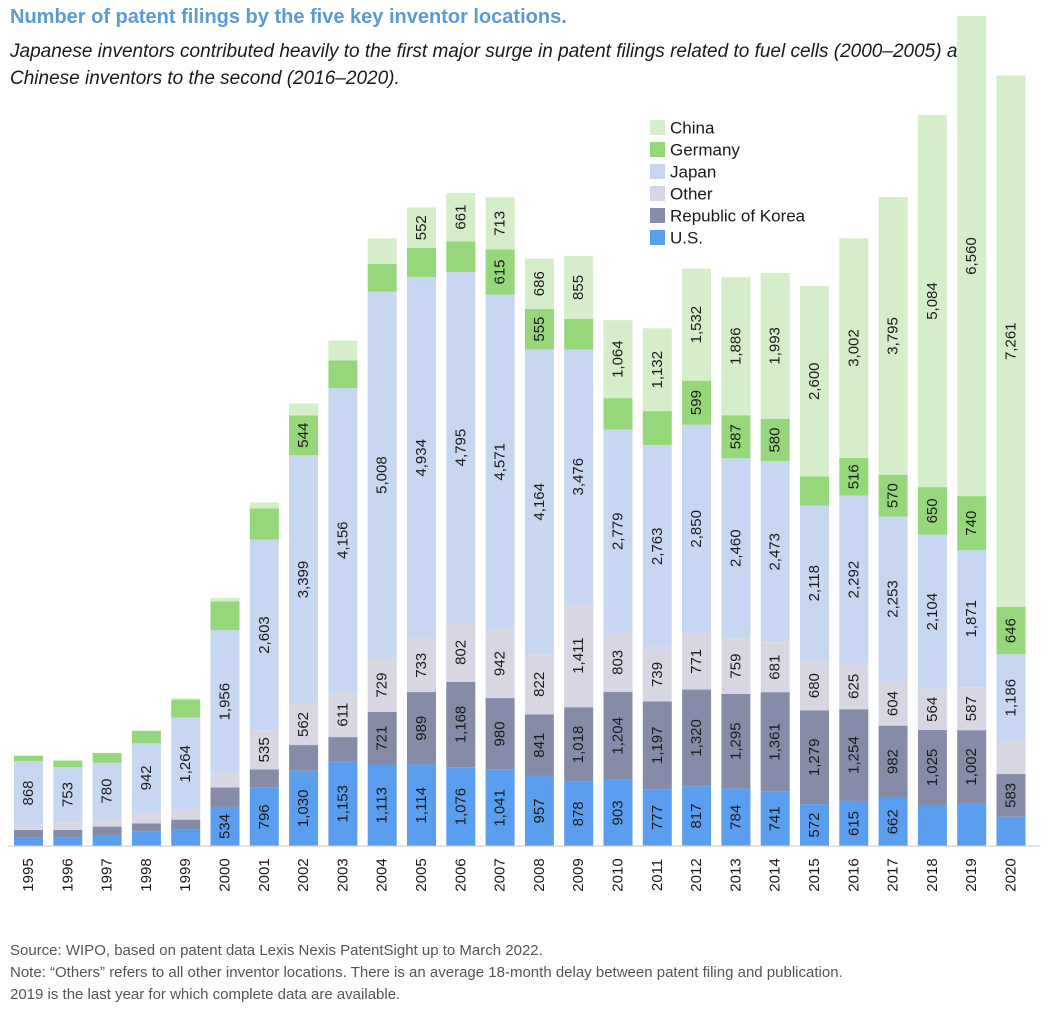  I want to click on data-label-other-2008: 822, so click(539, 684).